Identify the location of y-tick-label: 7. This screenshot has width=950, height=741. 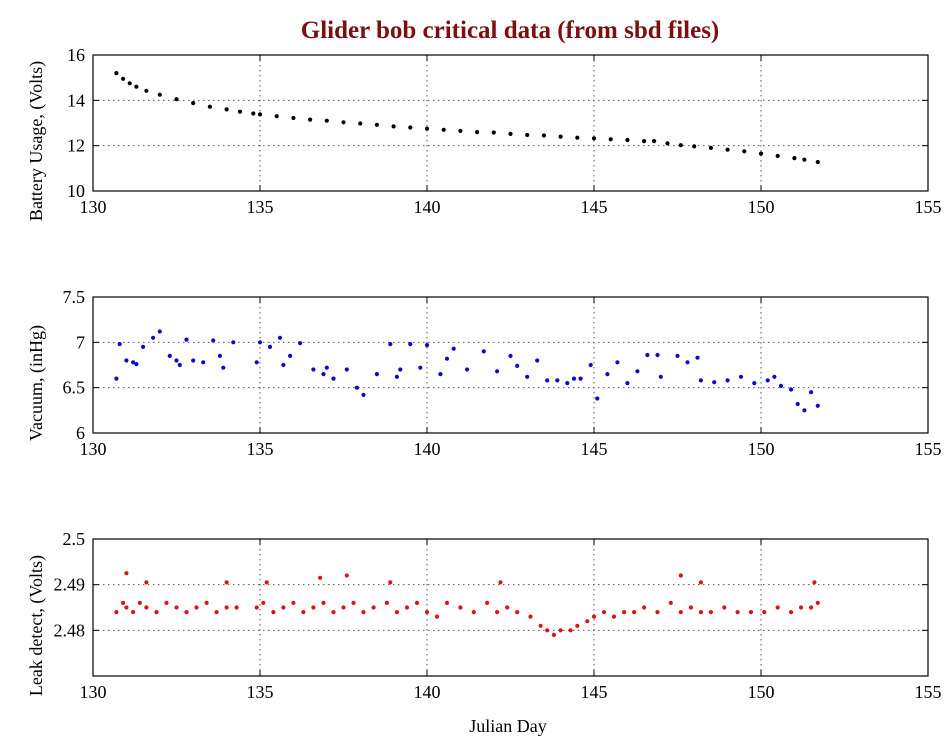
(80, 342).